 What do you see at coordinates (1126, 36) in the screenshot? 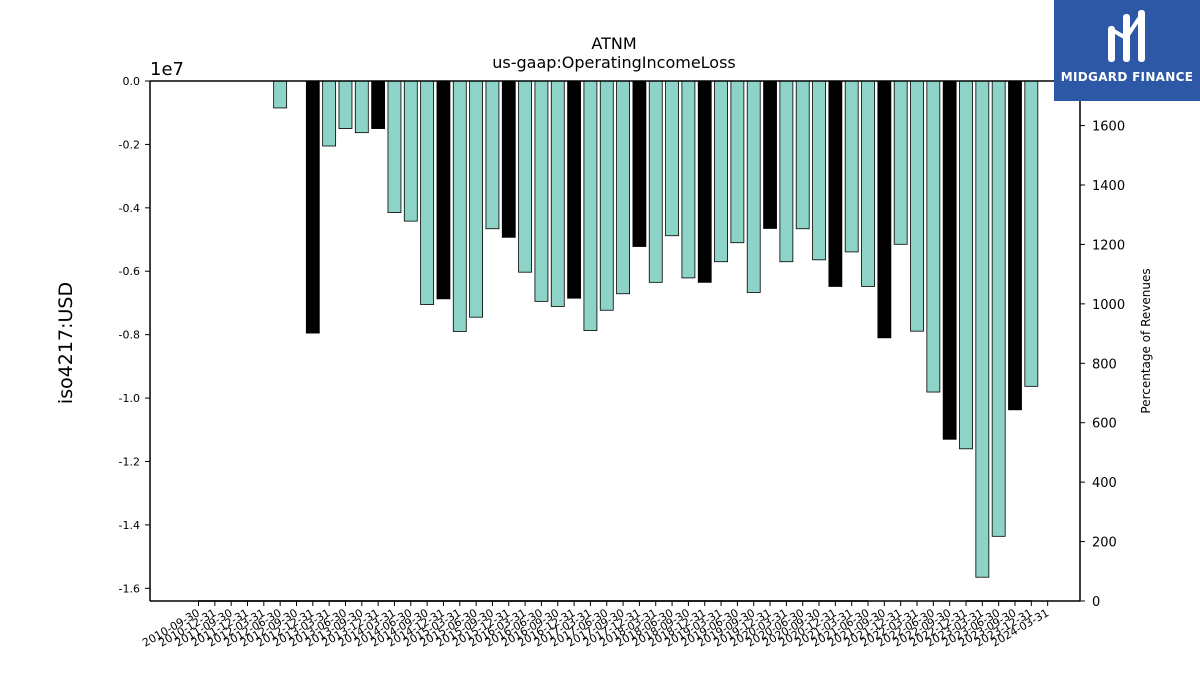
I see `logo-icon` at bounding box center [1126, 36].